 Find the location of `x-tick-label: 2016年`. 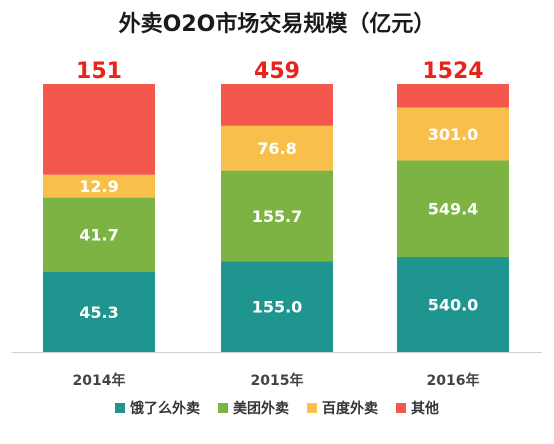

x-tick-label: 2016年 is located at coordinates (453, 380).